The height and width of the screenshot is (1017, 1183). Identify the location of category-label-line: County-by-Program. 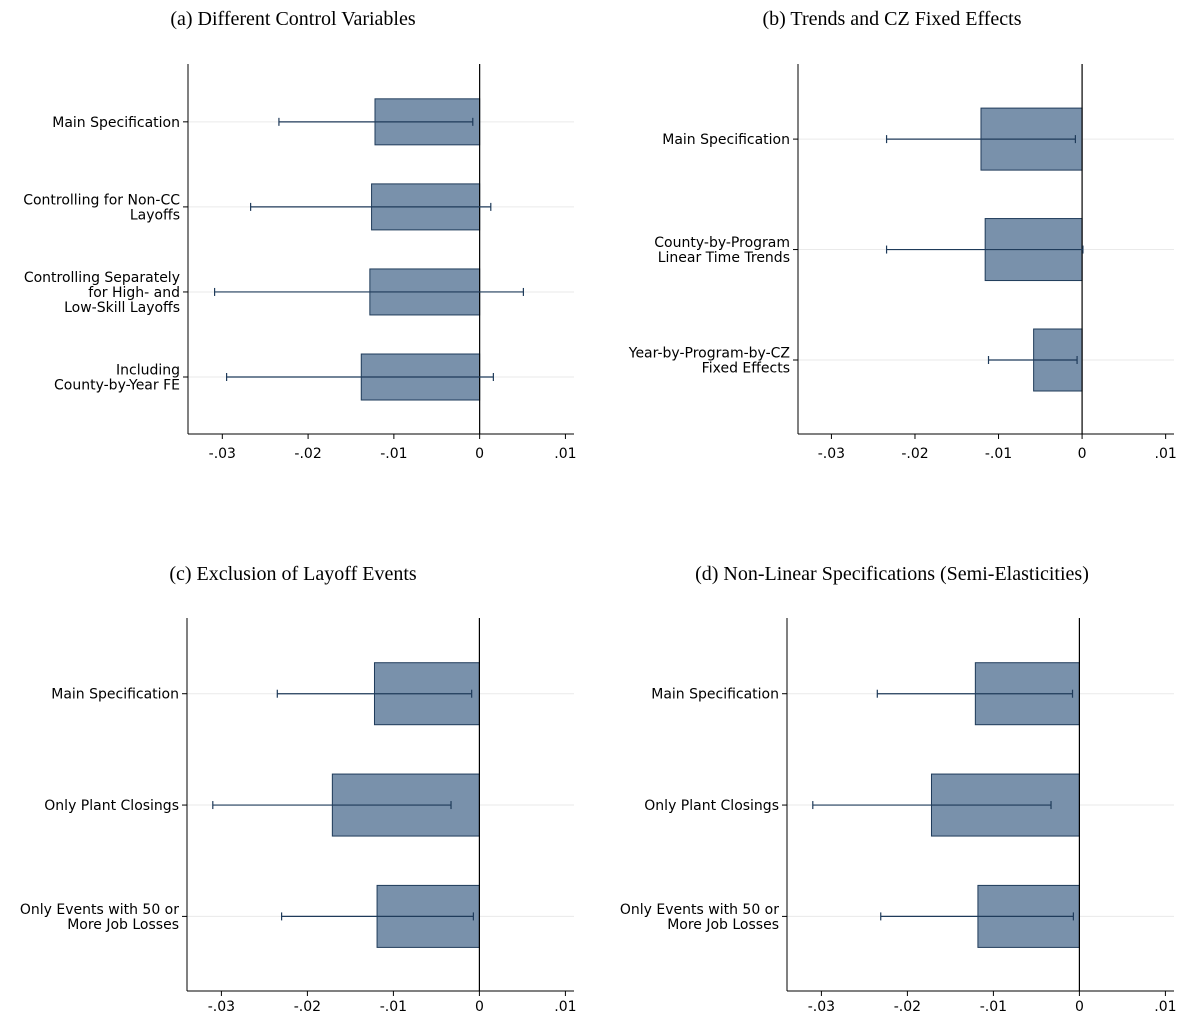
(722, 243).